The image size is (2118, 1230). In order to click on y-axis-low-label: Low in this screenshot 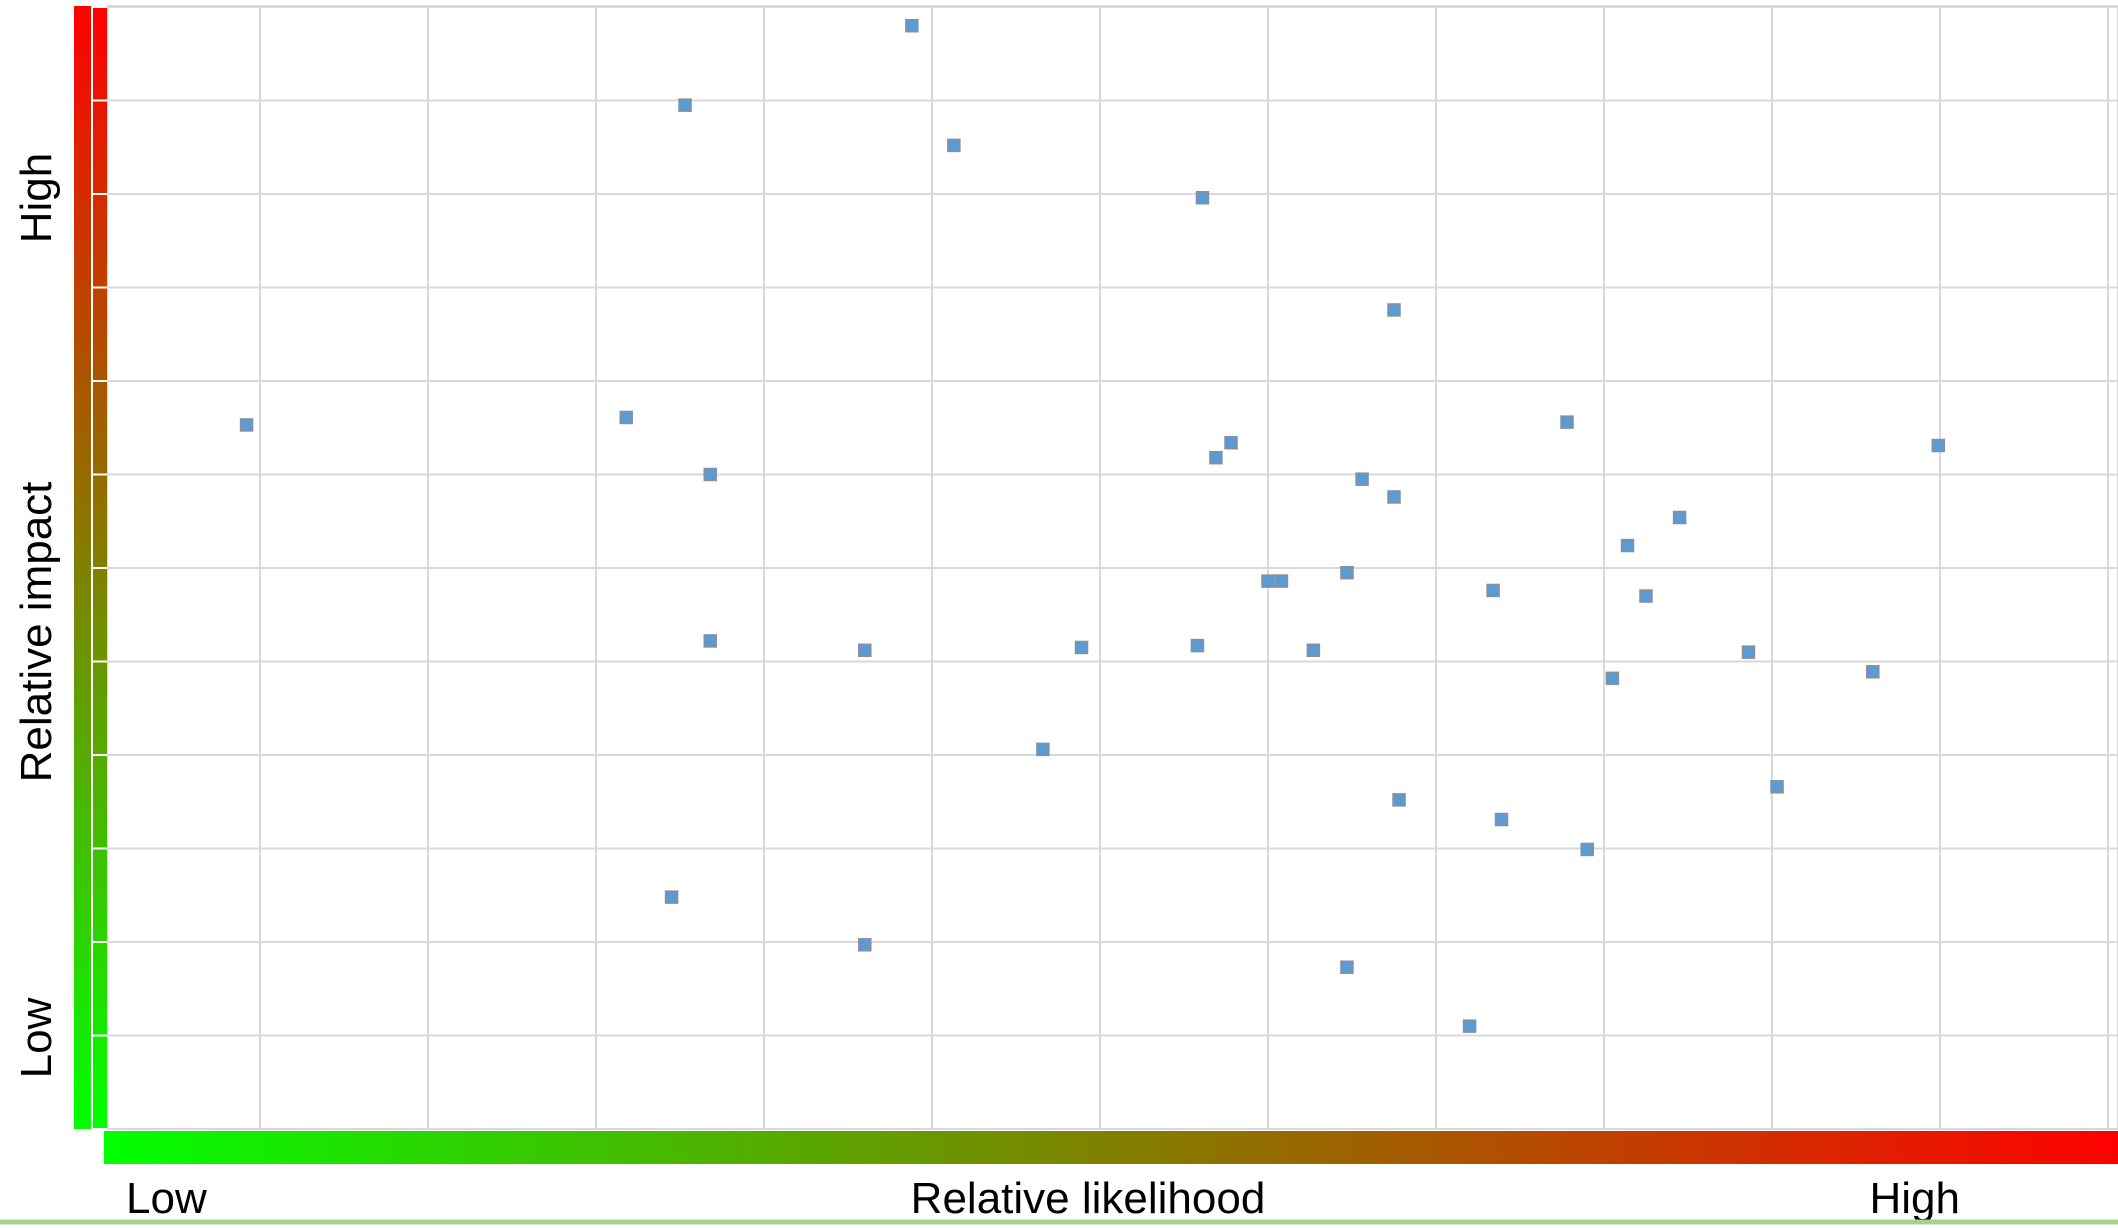, I will do `click(36, 1037)`.